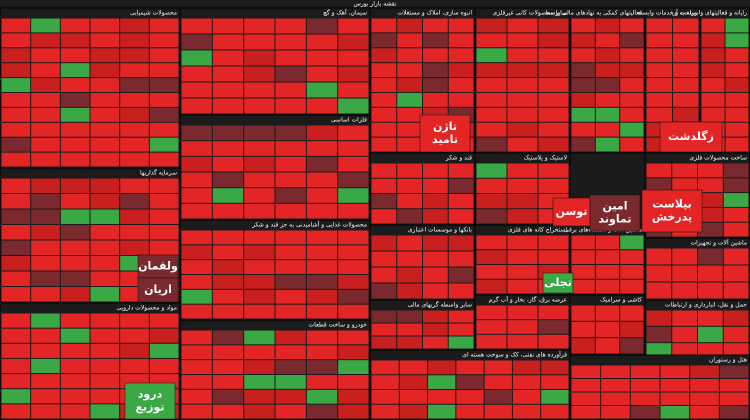 The height and width of the screenshot is (420, 750). Describe the element at coordinates (671, 204) in the screenshot. I see `highlight-label: بپلاست` at that location.